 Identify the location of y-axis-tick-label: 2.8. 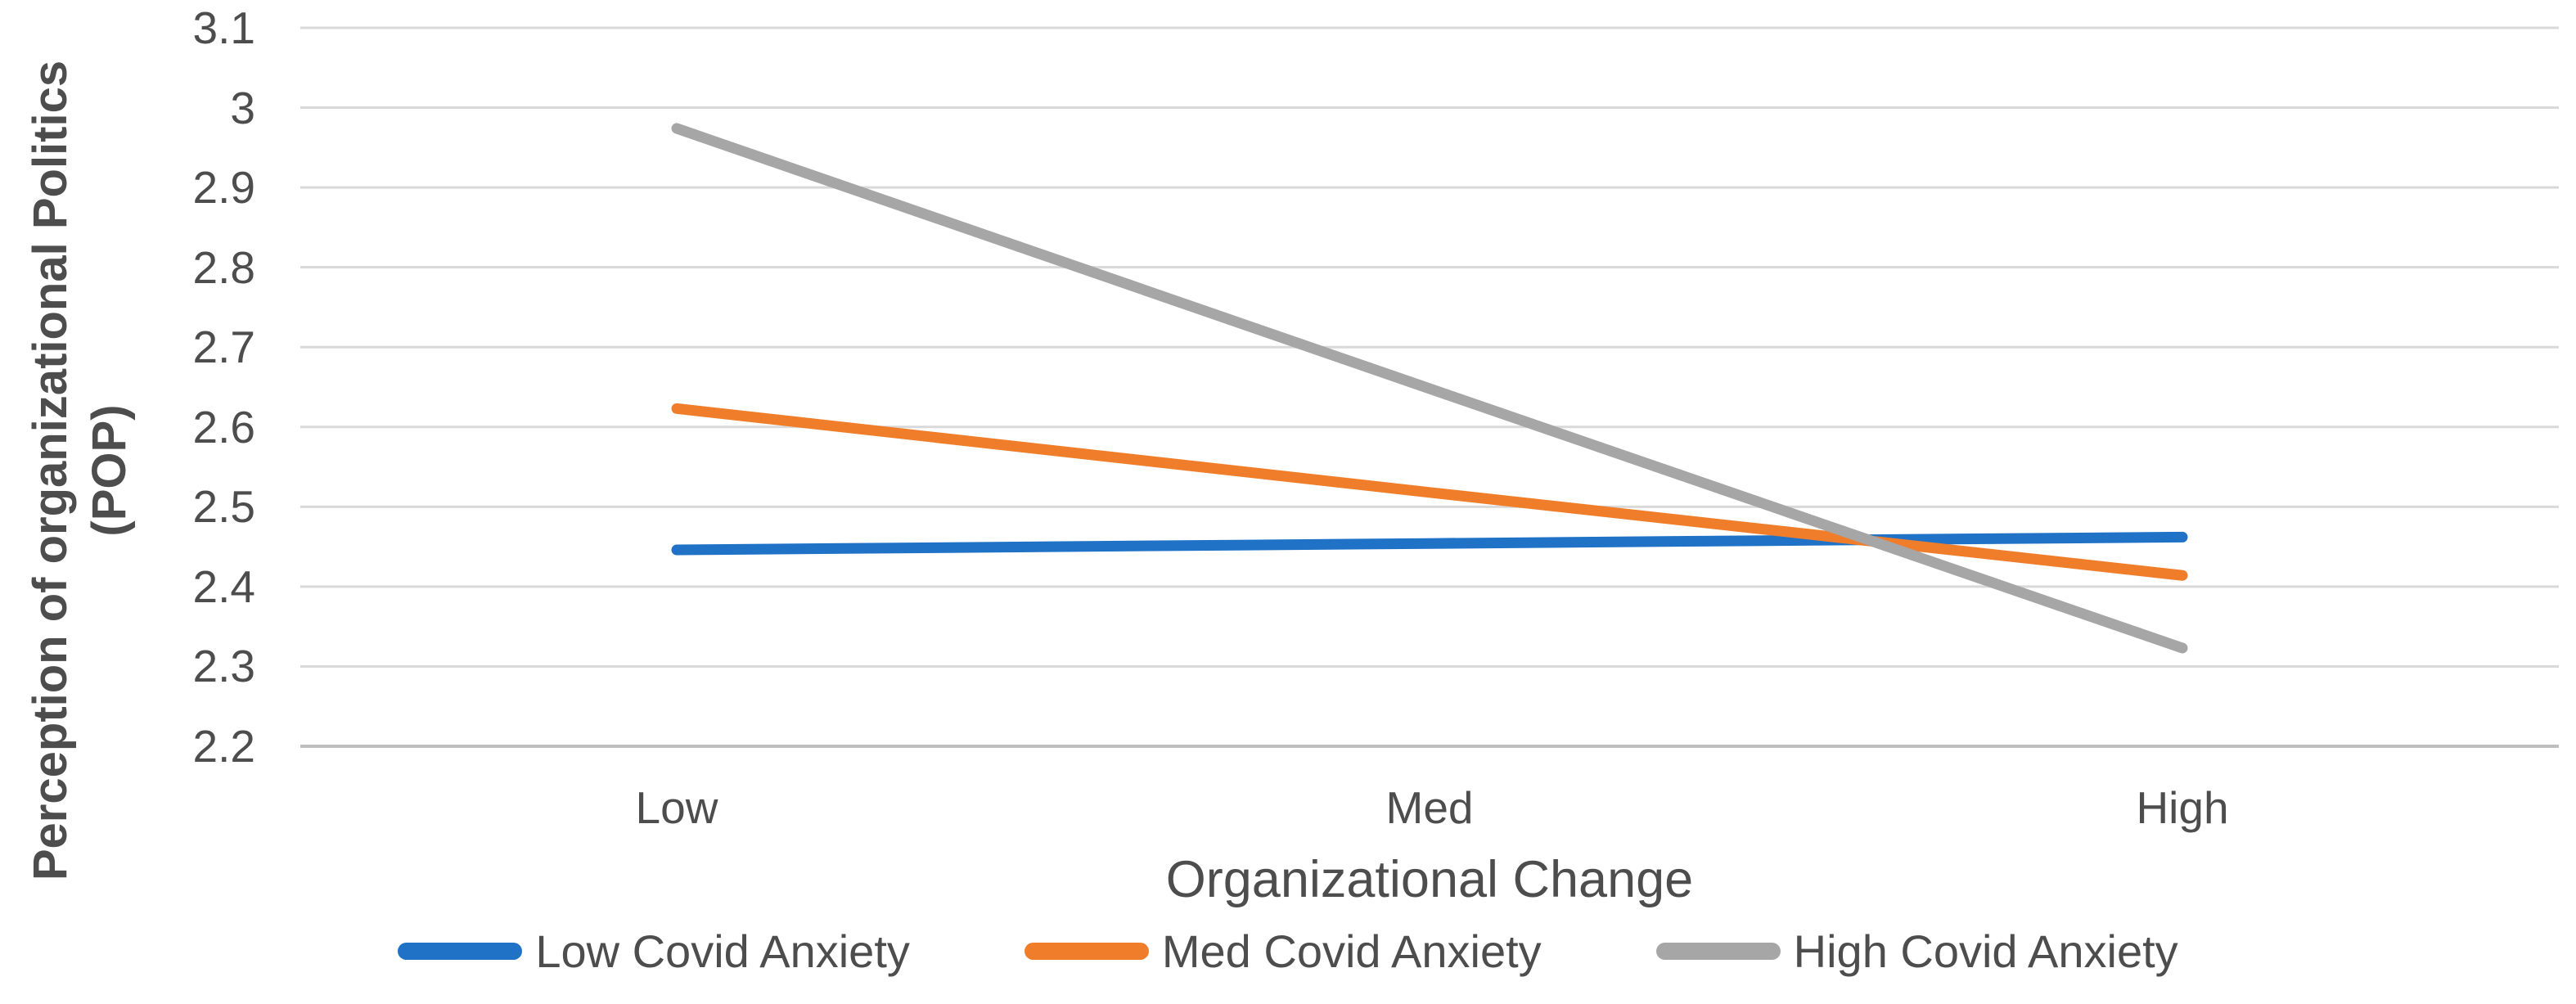
(223, 267).